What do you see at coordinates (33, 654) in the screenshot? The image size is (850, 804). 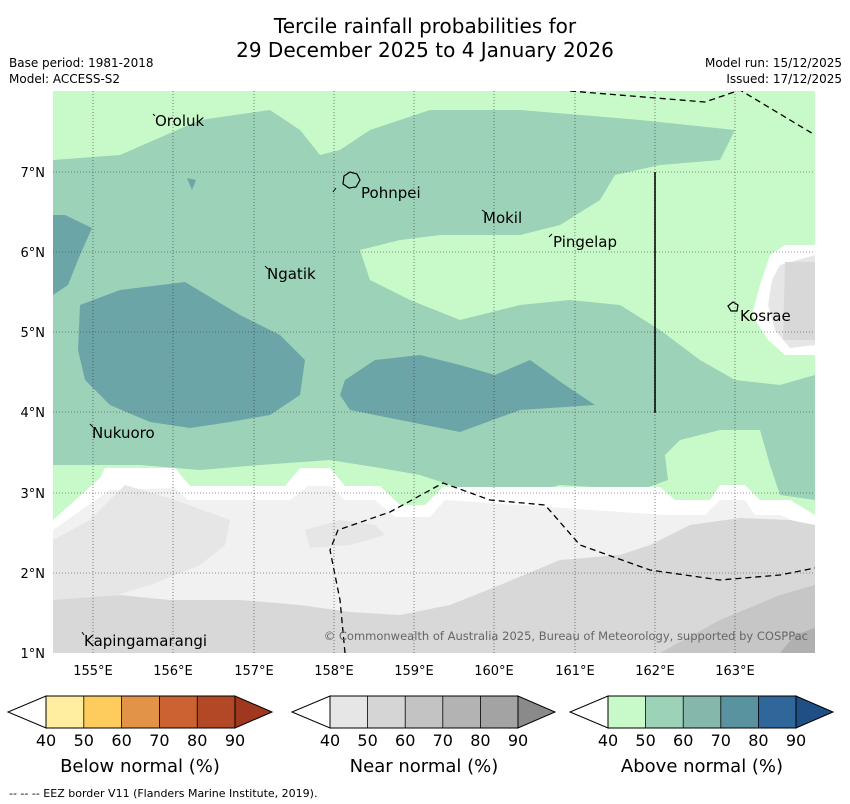 I see `lat-label: 1°N` at bounding box center [33, 654].